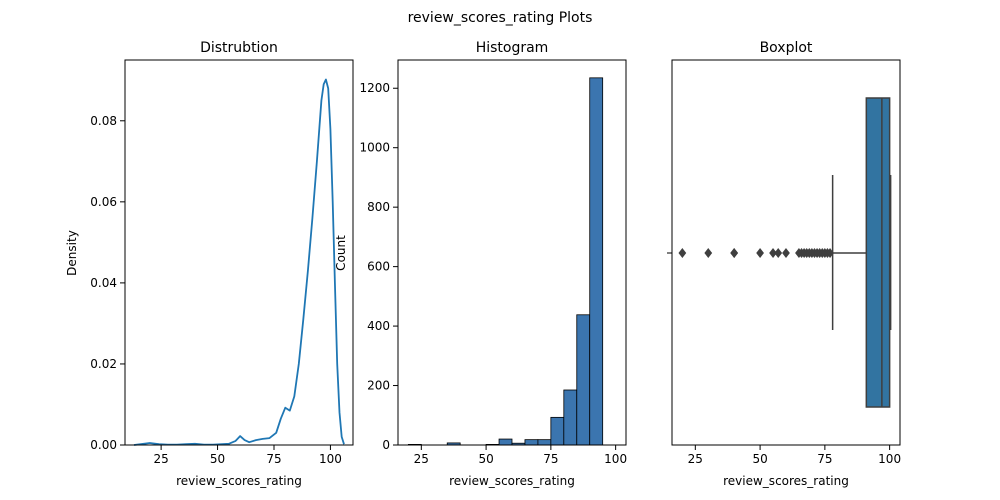 This screenshot has height=500, width=1000. Describe the element at coordinates (520, 455) in the screenshot. I see `histogram-x-ticks: 25 50 75 100` at that location.